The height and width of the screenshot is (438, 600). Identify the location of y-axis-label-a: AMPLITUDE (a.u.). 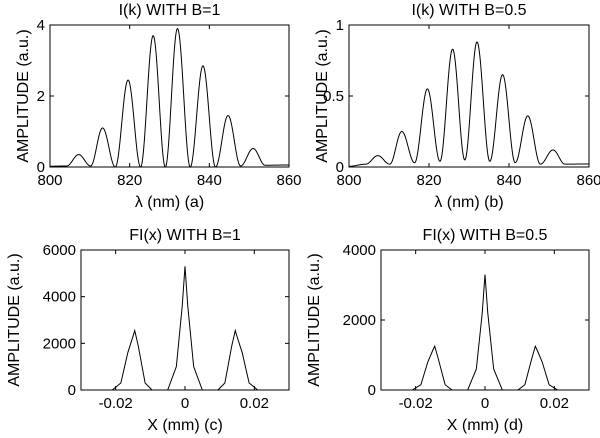
(23, 95).